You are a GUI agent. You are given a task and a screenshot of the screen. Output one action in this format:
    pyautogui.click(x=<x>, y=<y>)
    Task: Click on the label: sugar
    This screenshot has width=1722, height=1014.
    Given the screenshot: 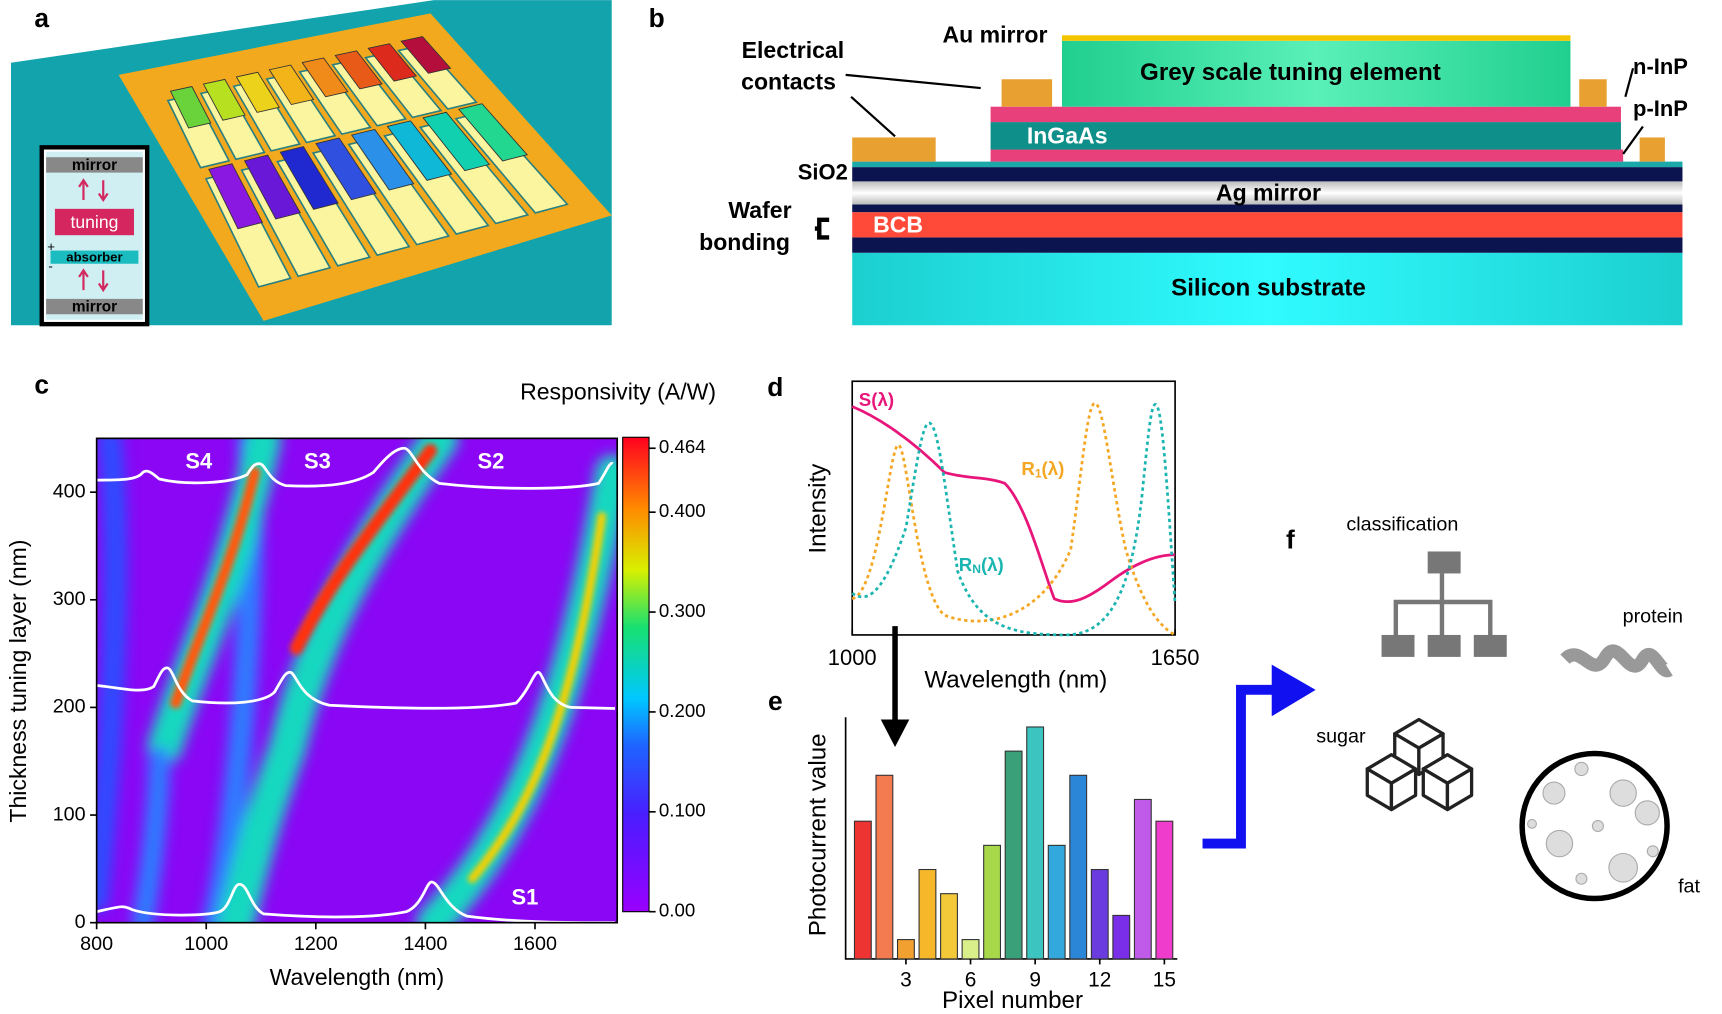 What is the action you would take?
    pyautogui.click(x=1341, y=736)
    